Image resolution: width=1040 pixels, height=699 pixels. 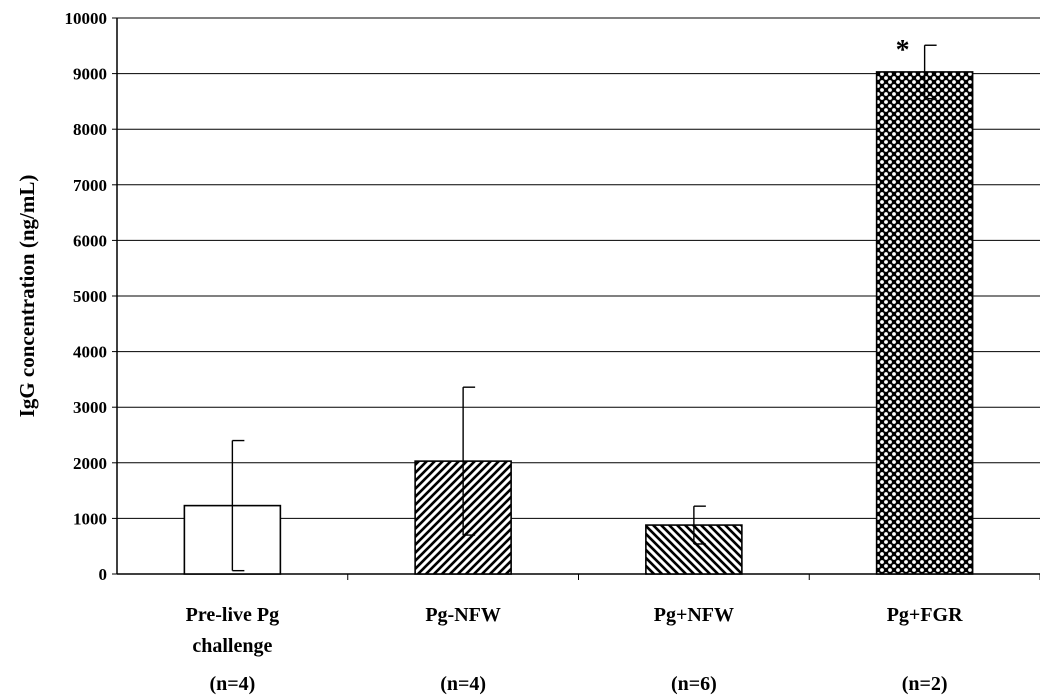 I want to click on y-tick-label: 6000, so click(x=90, y=240).